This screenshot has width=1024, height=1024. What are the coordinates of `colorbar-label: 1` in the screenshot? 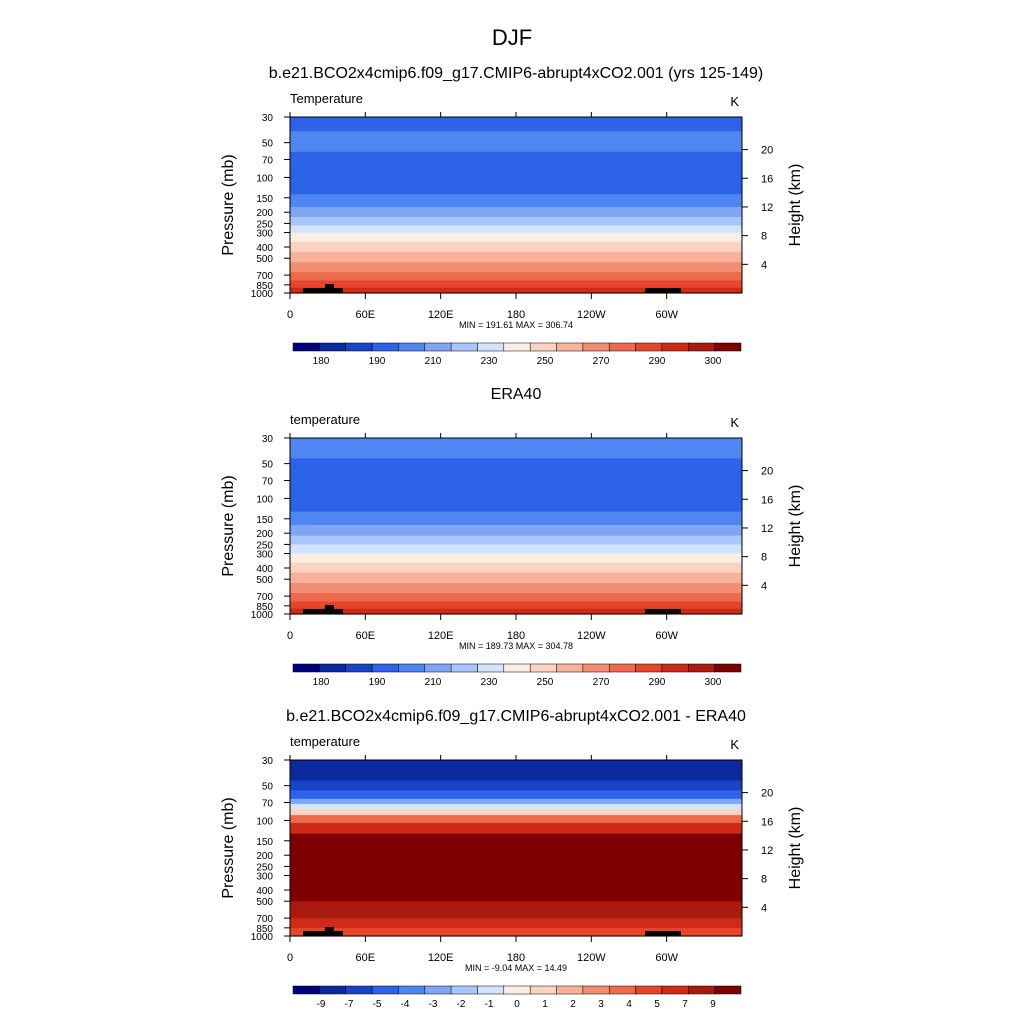 It's located at (545, 1004).